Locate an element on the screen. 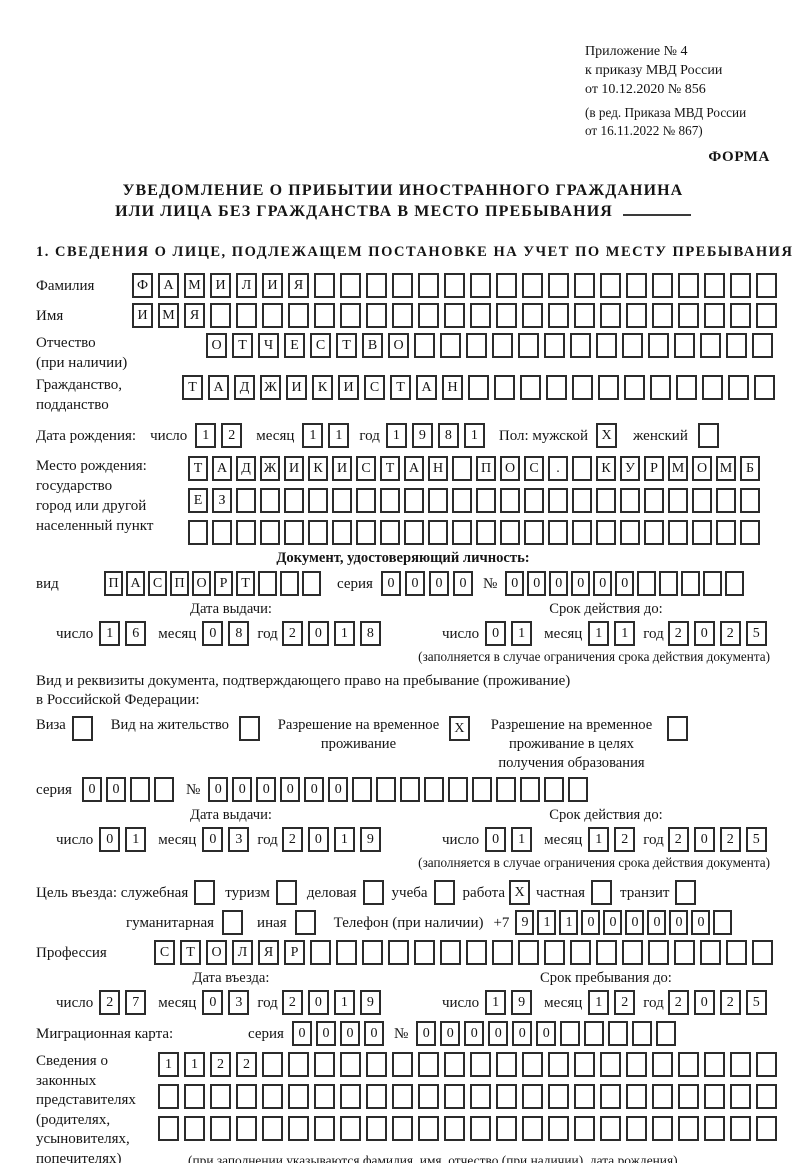 The width and height of the screenshot is (800, 1163). char-box: 8 is located at coordinates (448, 435).